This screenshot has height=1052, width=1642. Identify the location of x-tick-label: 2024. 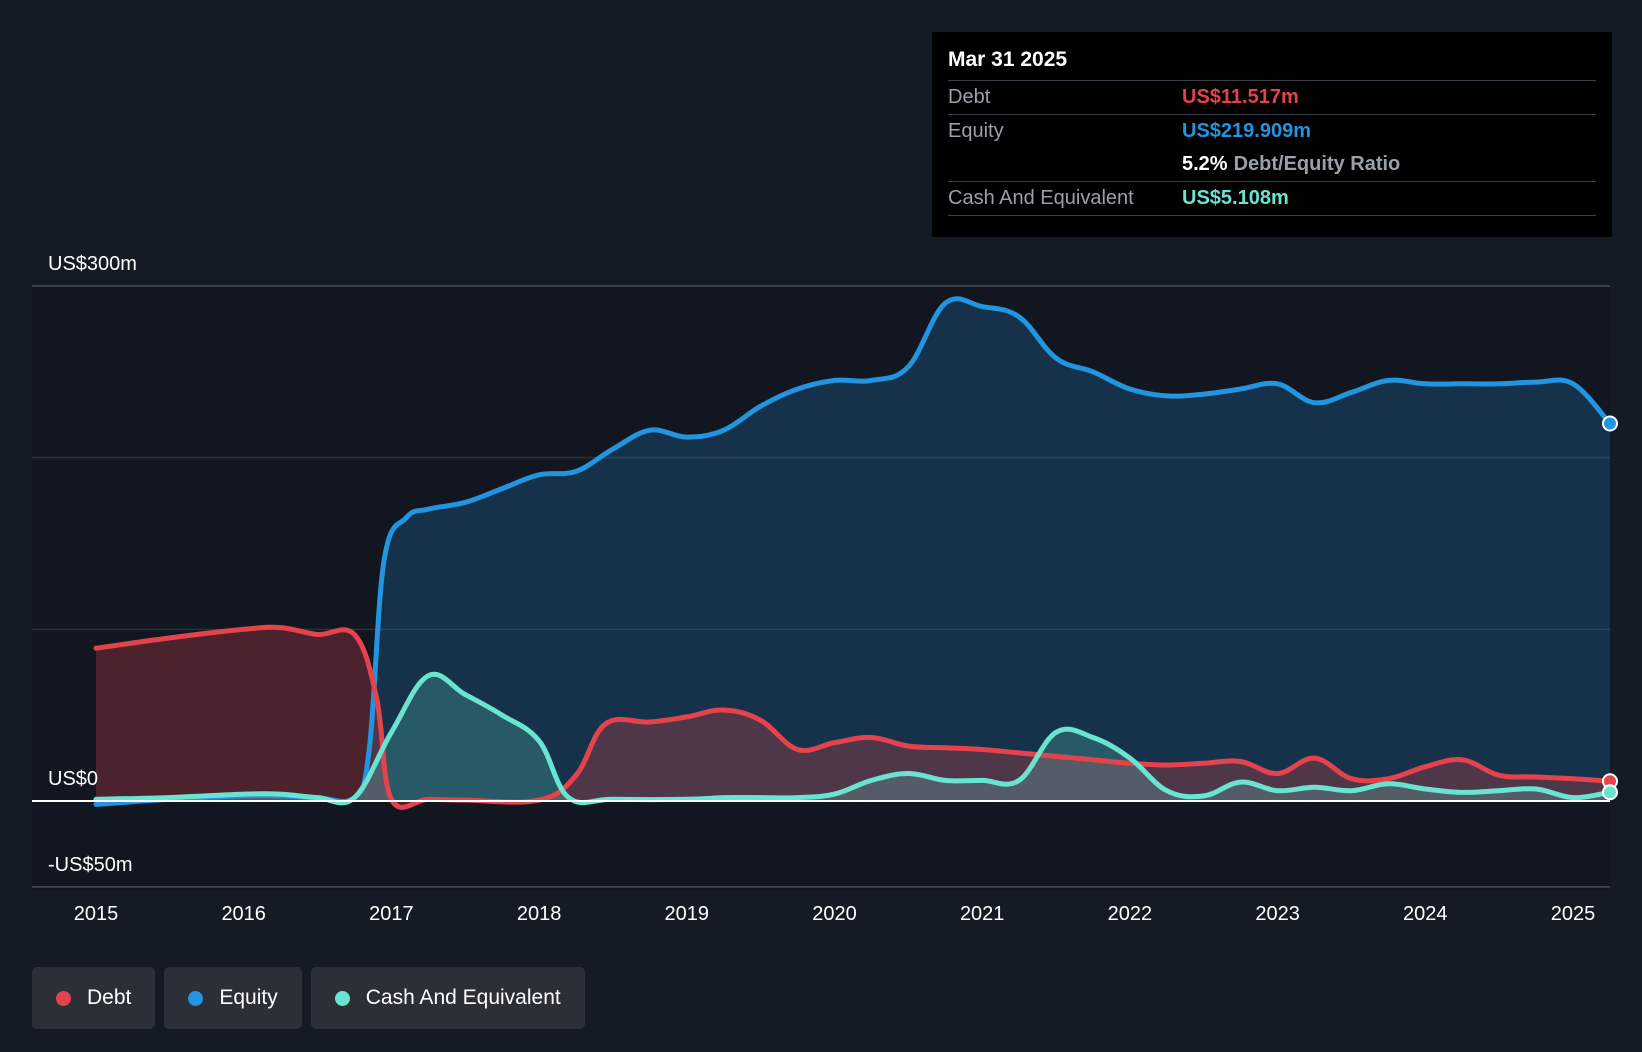
(1425, 914).